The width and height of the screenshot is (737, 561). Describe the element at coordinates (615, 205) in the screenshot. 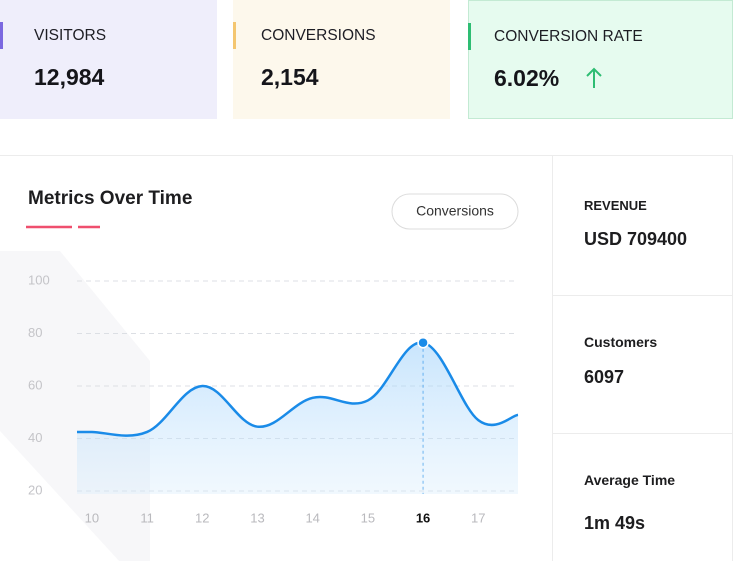

I see `stat-label: REVENUE` at that location.